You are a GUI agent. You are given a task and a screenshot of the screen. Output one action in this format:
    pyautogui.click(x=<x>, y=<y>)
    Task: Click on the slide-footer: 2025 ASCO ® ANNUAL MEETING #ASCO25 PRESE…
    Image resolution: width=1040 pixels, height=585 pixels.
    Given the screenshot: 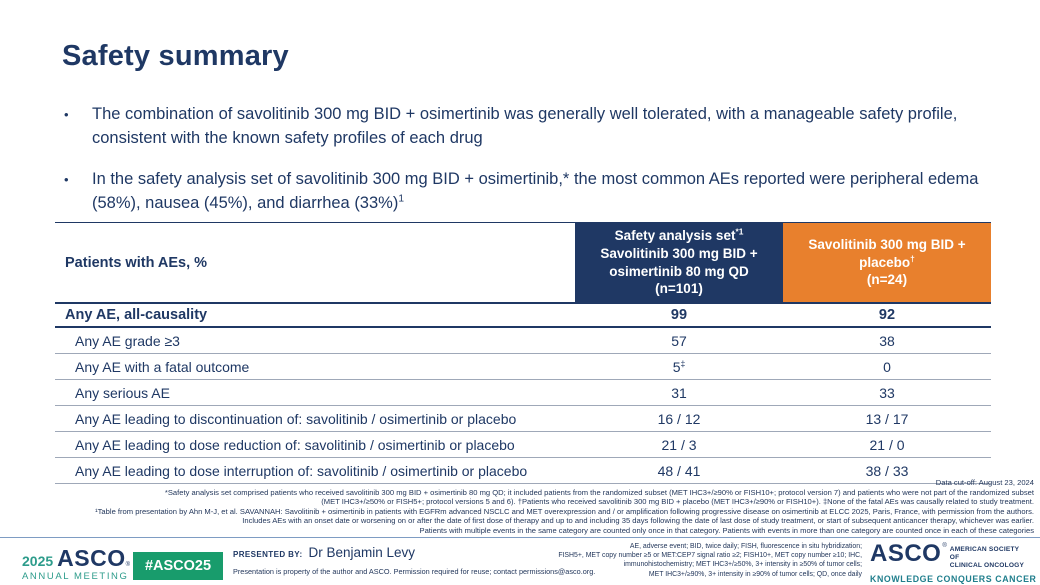 What is the action you would take?
    pyautogui.click(x=520, y=561)
    